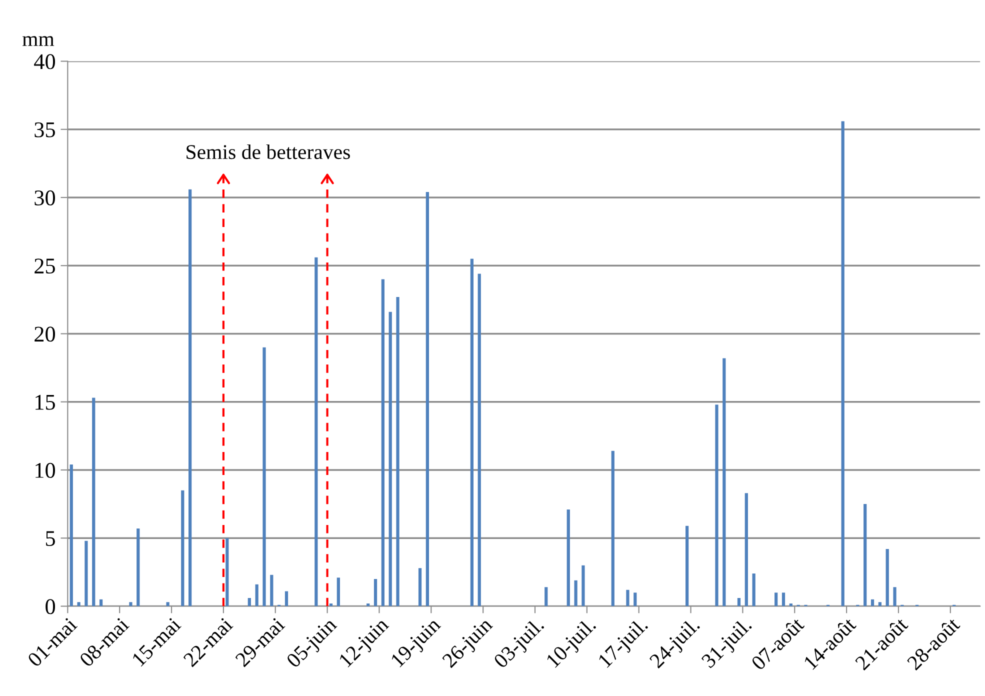 The image size is (985, 696). What do you see at coordinates (268, 152) in the screenshot?
I see `annotation: Semis de betteraves` at bounding box center [268, 152].